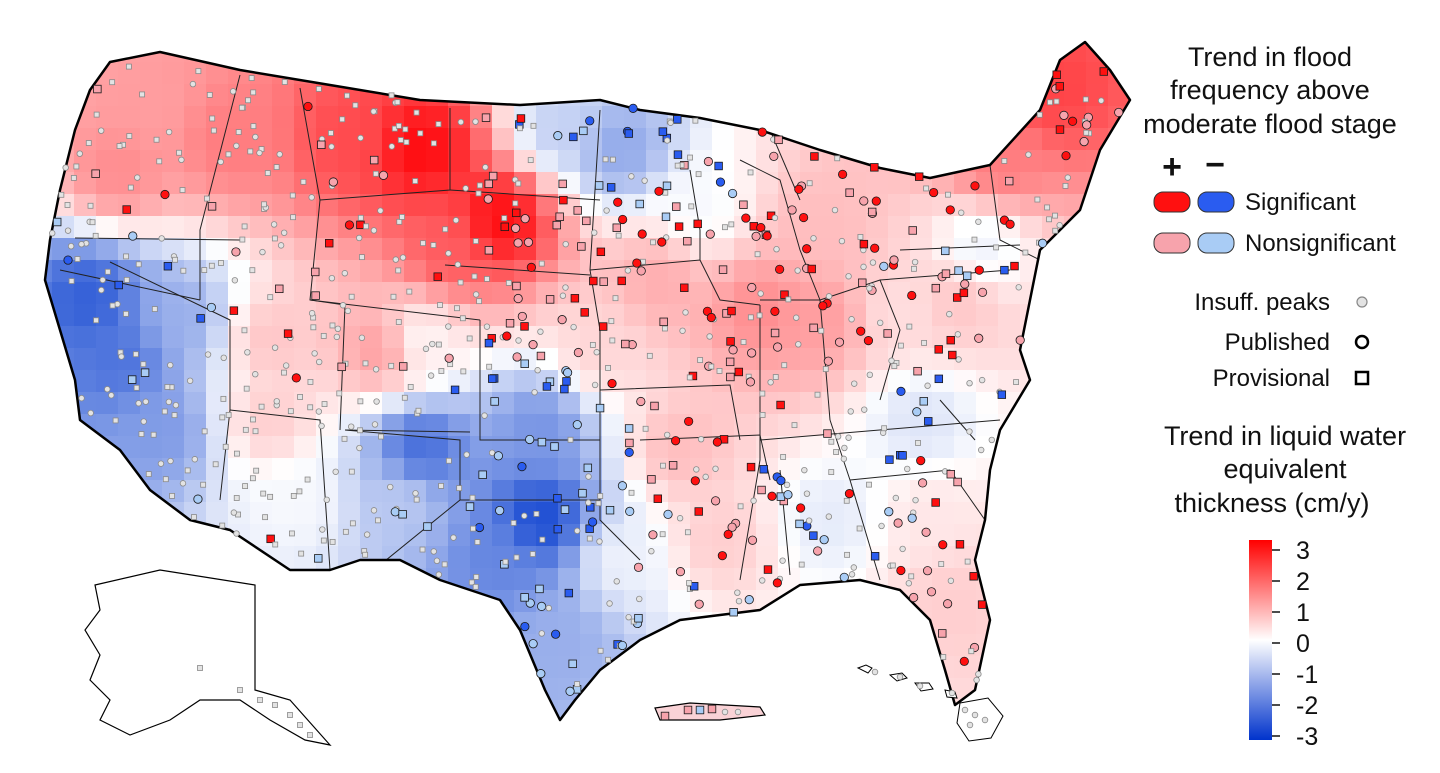 Image resolution: width=1440 pixels, height=773 pixels. I want to click on colorbar-tick-label: 1, so click(1303, 613).